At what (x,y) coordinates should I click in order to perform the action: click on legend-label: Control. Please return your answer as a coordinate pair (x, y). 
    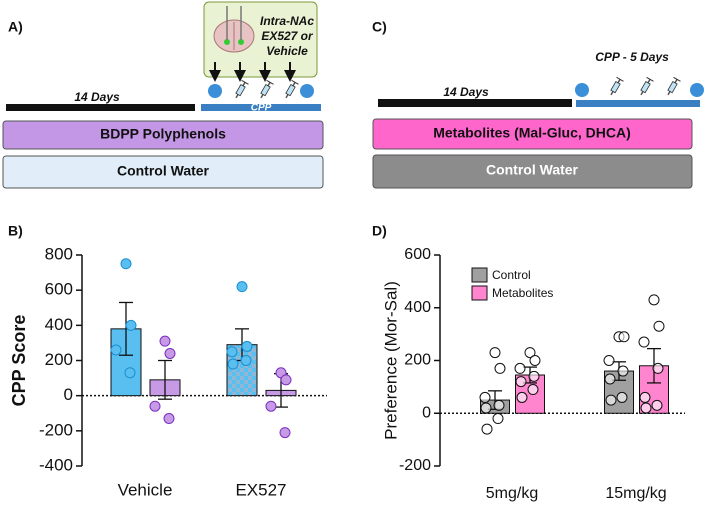
    Looking at the image, I should click on (511, 275).